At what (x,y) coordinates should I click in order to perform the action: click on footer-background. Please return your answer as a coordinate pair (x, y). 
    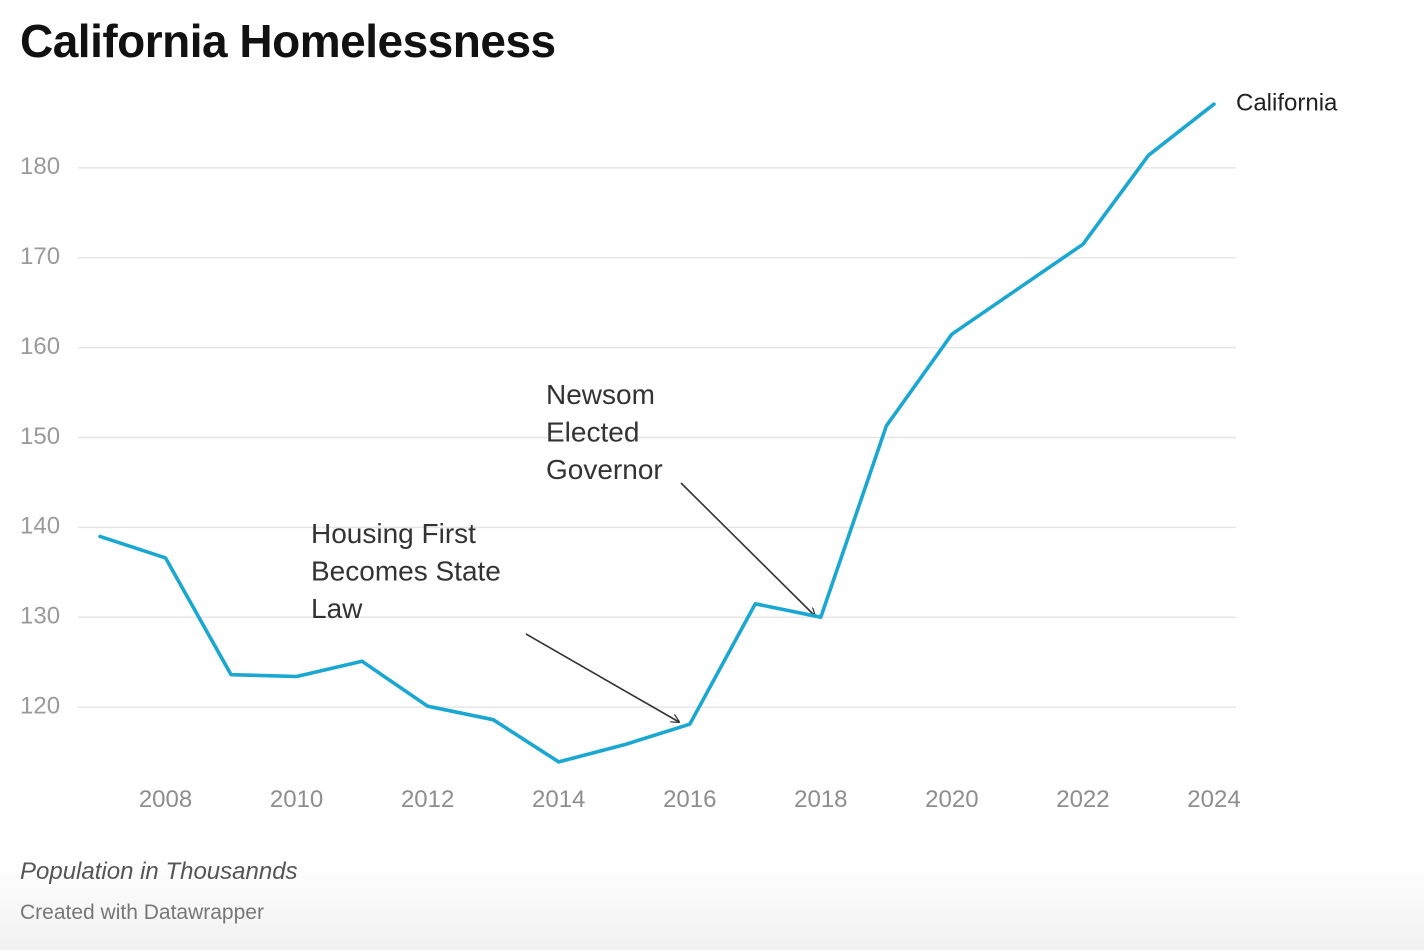
    Looking at the image, I should click on (712, 905).